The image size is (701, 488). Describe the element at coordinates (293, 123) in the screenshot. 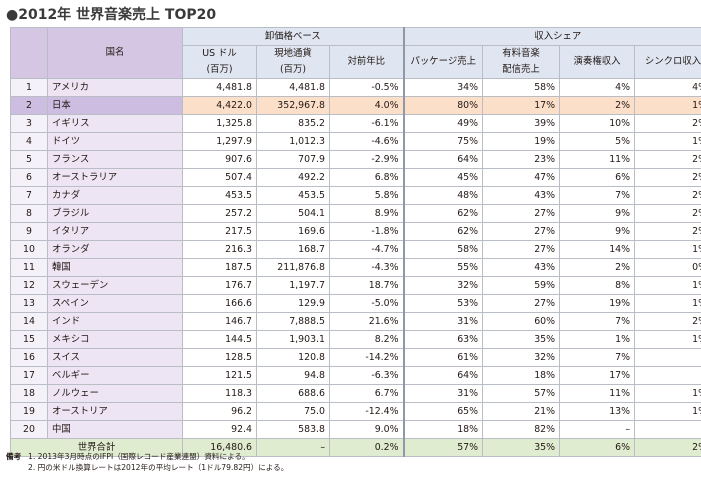

I see `local-value: 835.2` at that location.